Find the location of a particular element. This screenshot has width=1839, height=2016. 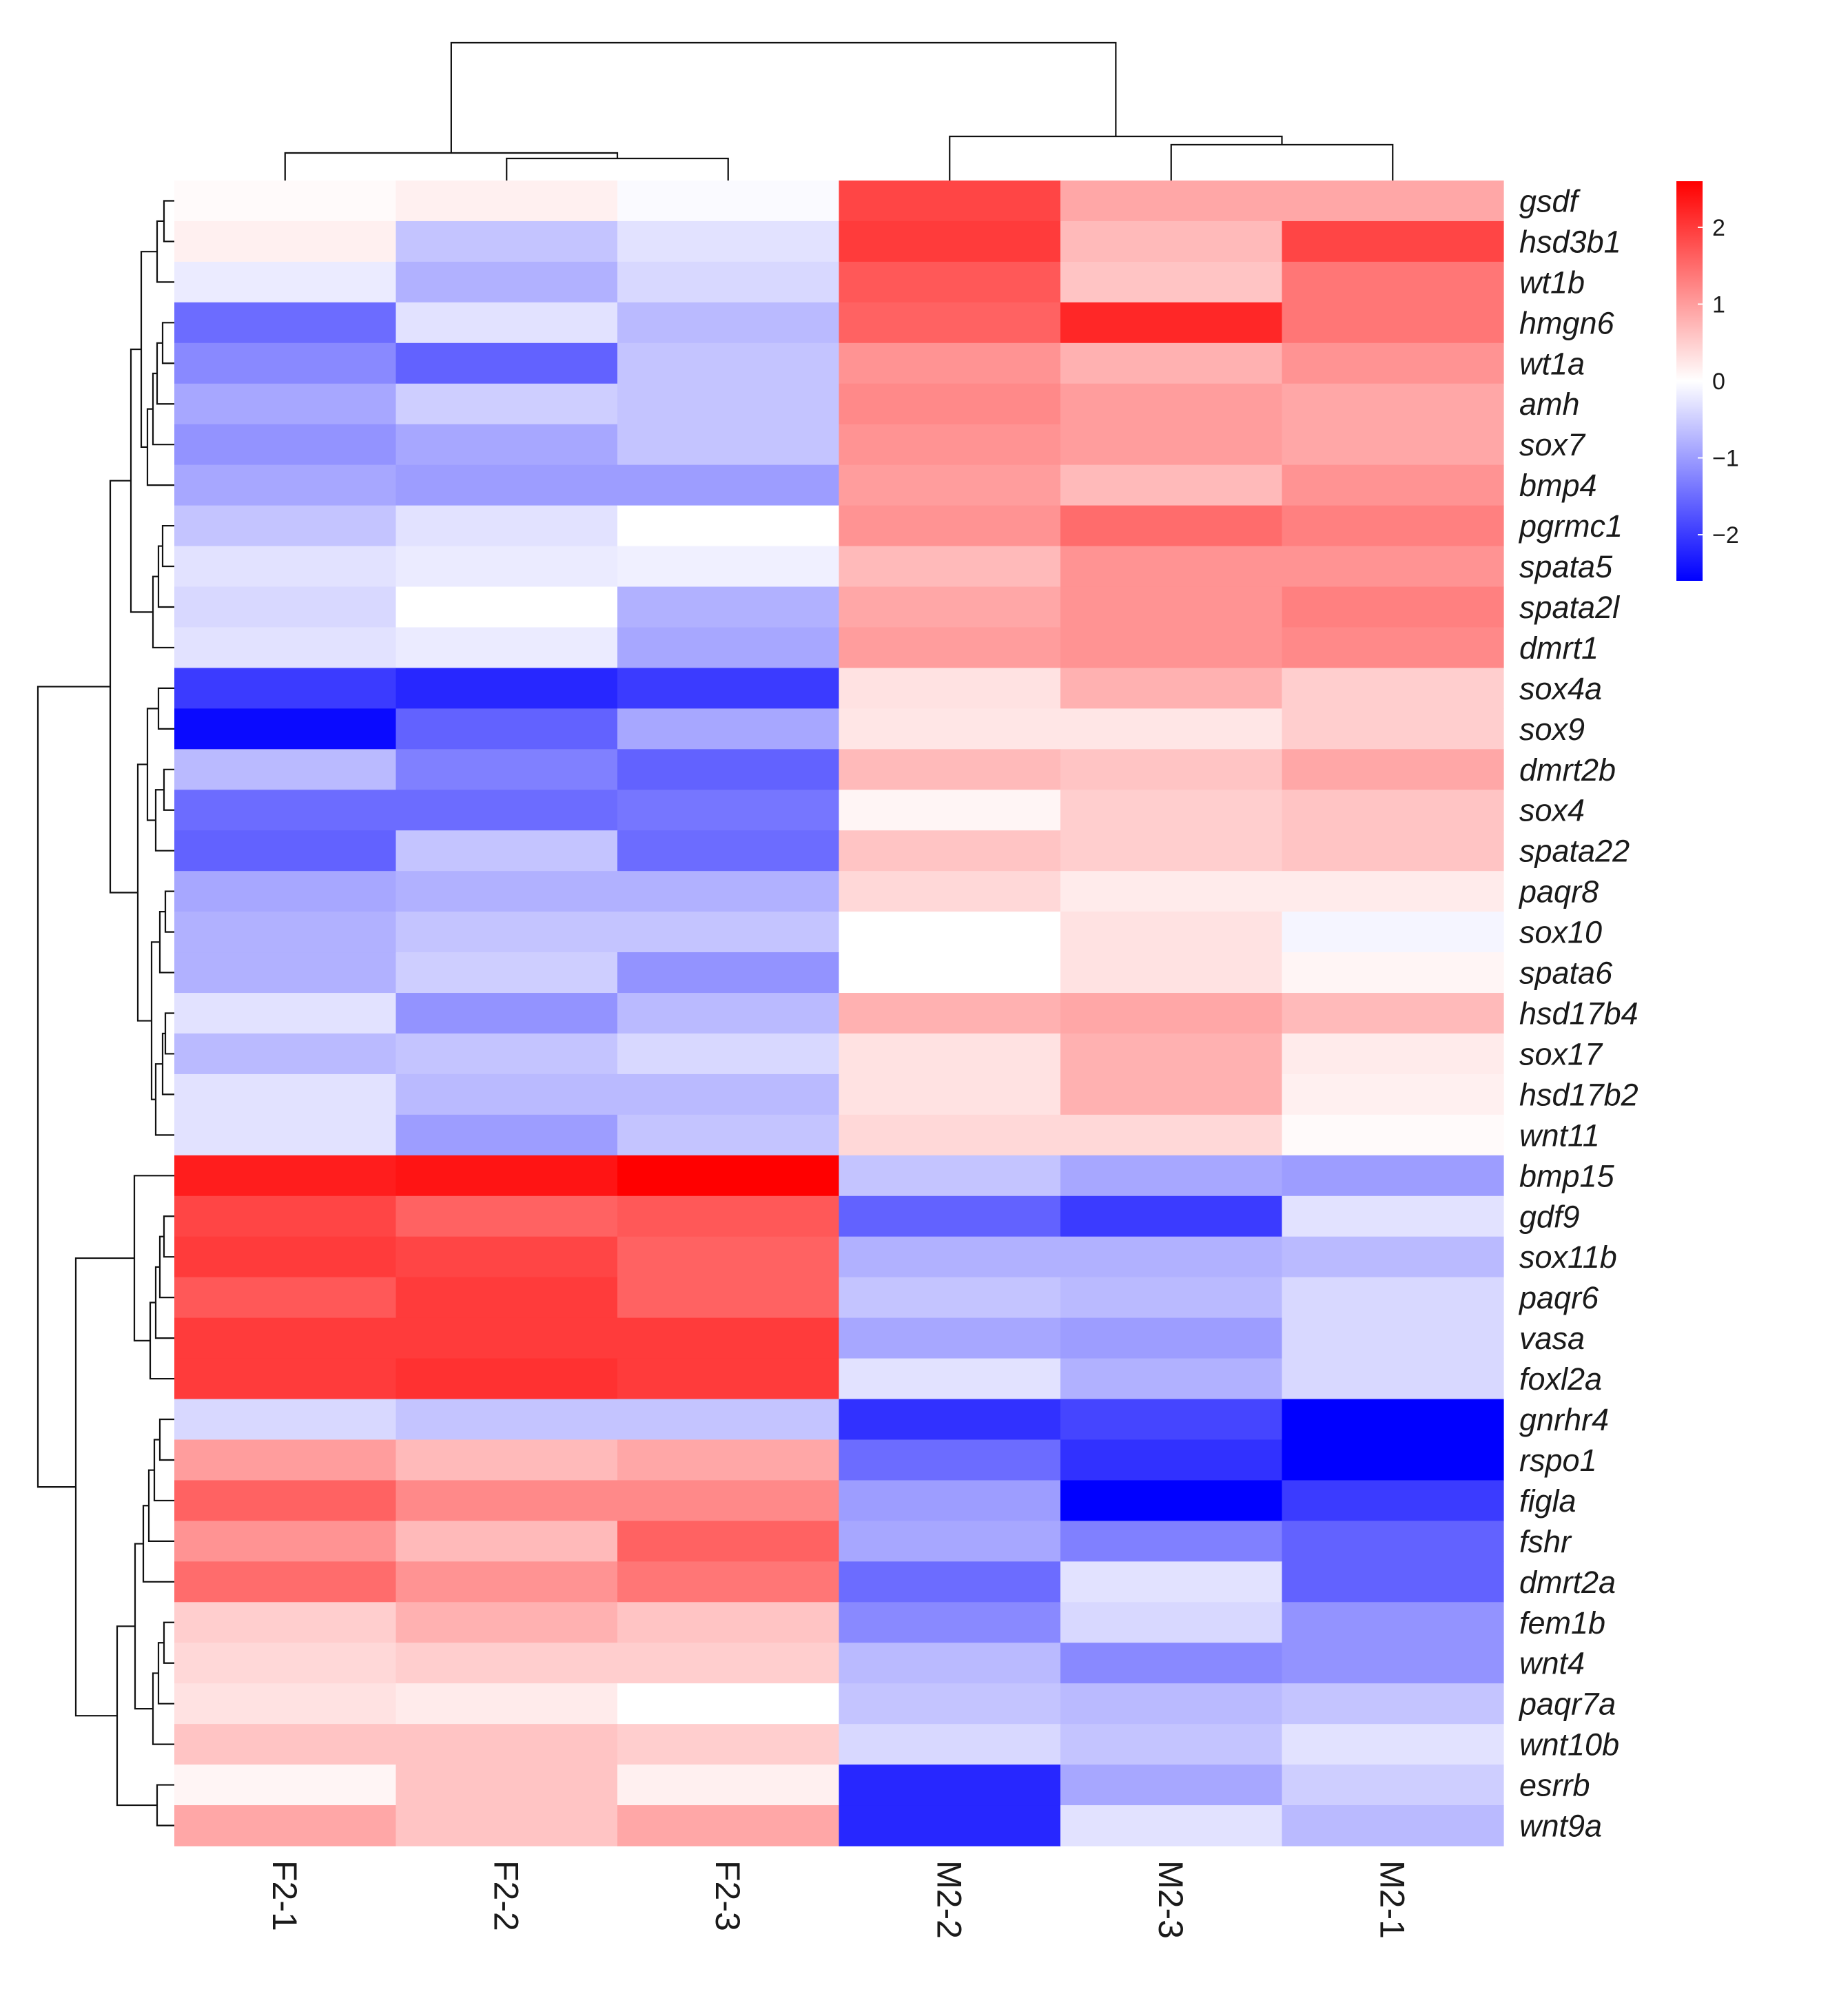

gene-label: fem1b is located at coordinates (1562, 1622).